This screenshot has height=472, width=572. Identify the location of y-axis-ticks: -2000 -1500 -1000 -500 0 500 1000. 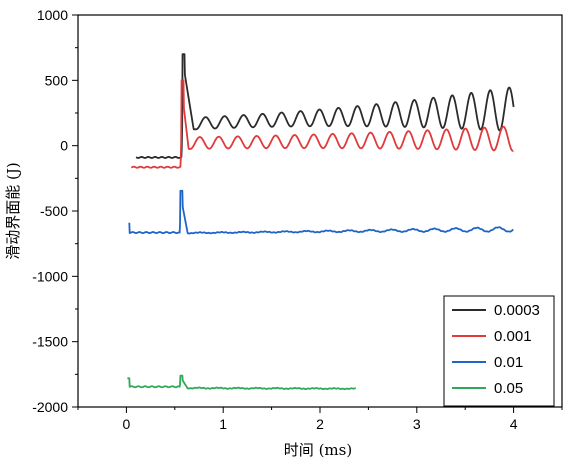
(55, 211).